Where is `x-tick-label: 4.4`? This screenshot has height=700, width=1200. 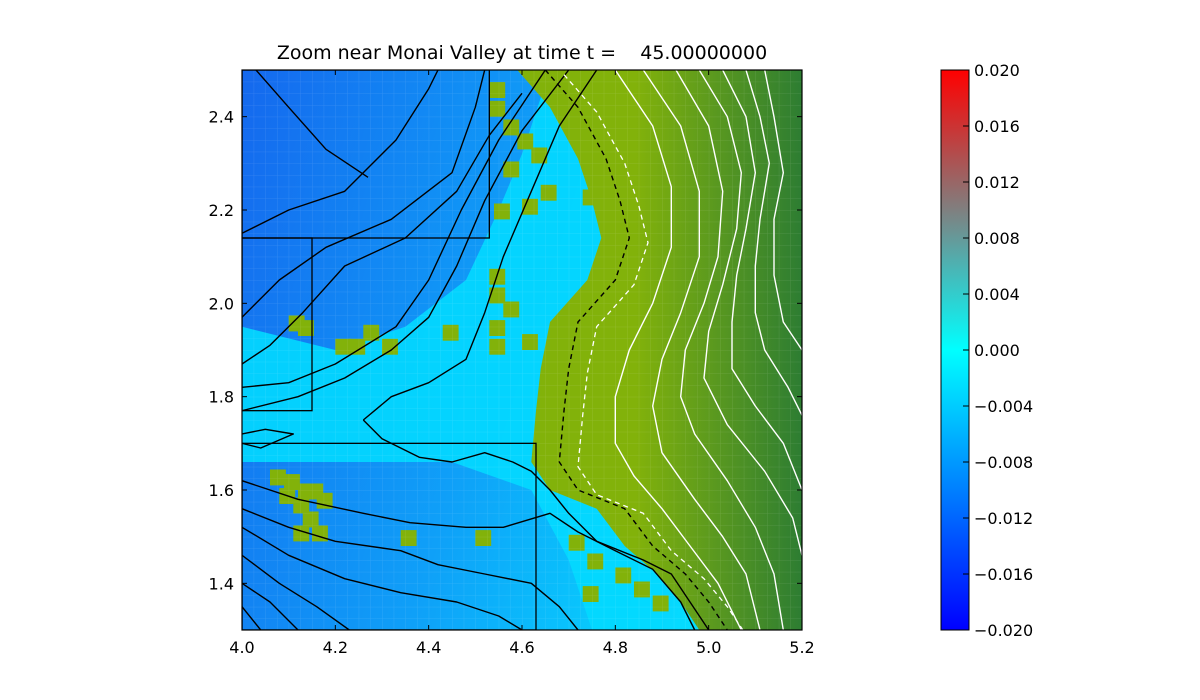 x-tick-label: 4.4 is located at coordinates (428, 647).